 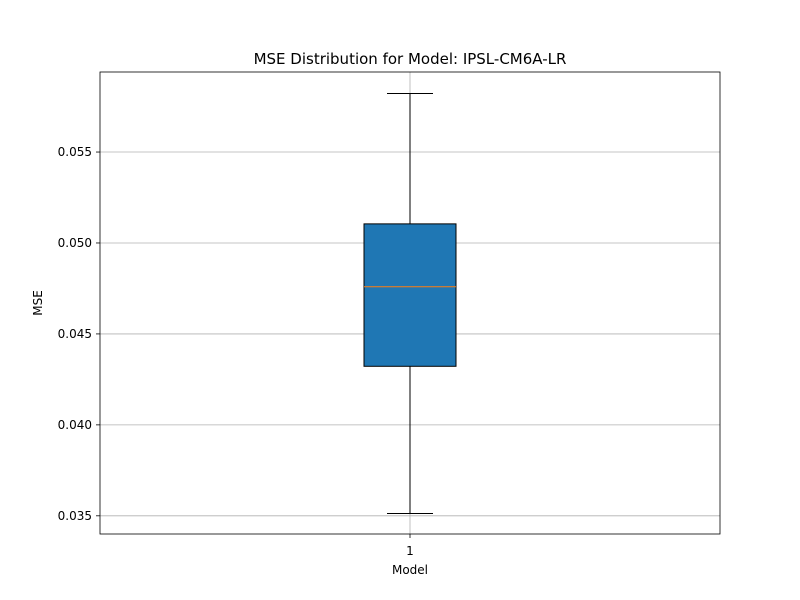 I want to click on y-axis-label: MSE, so click(x=38, y=303).